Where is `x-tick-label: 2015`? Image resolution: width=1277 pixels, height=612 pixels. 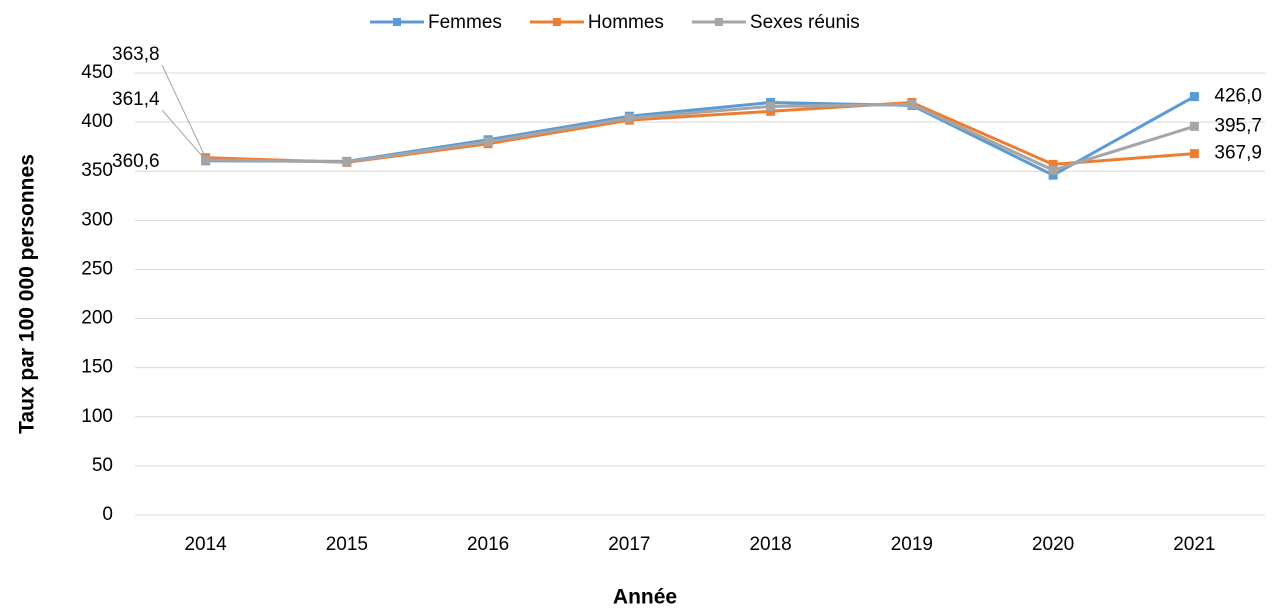 x-tick-label: 2015 is located at coordinates (347, 544).